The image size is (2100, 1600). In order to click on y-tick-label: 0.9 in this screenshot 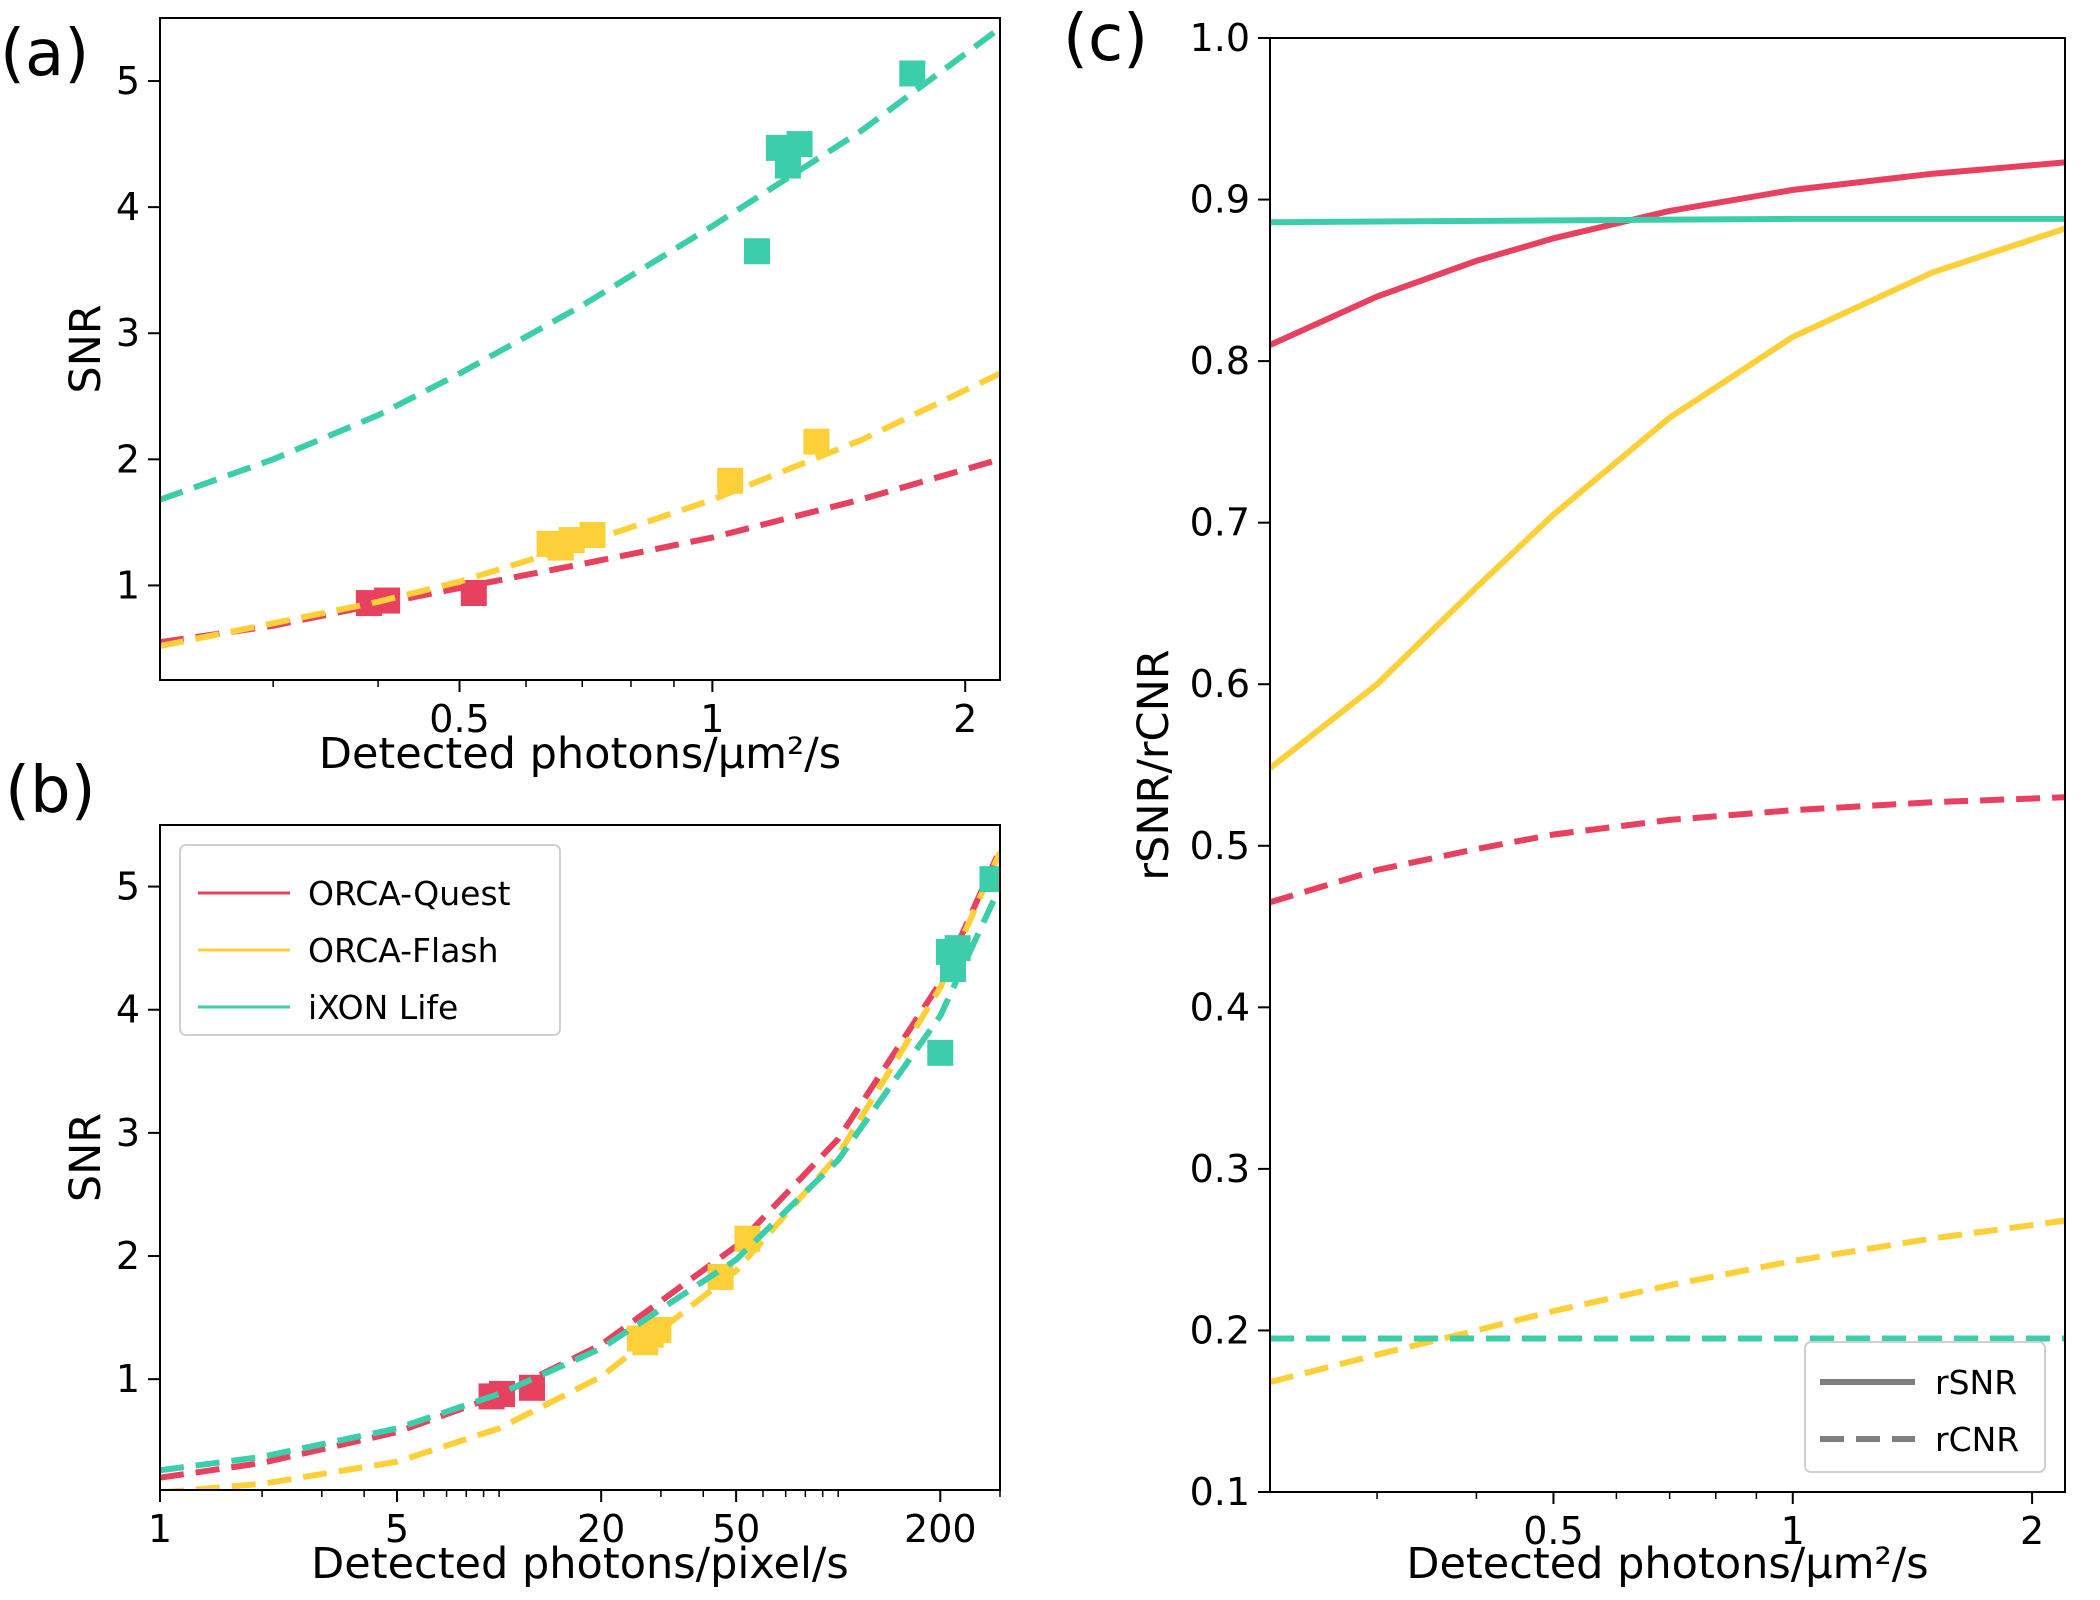, I will do `click(1220, 200)`.